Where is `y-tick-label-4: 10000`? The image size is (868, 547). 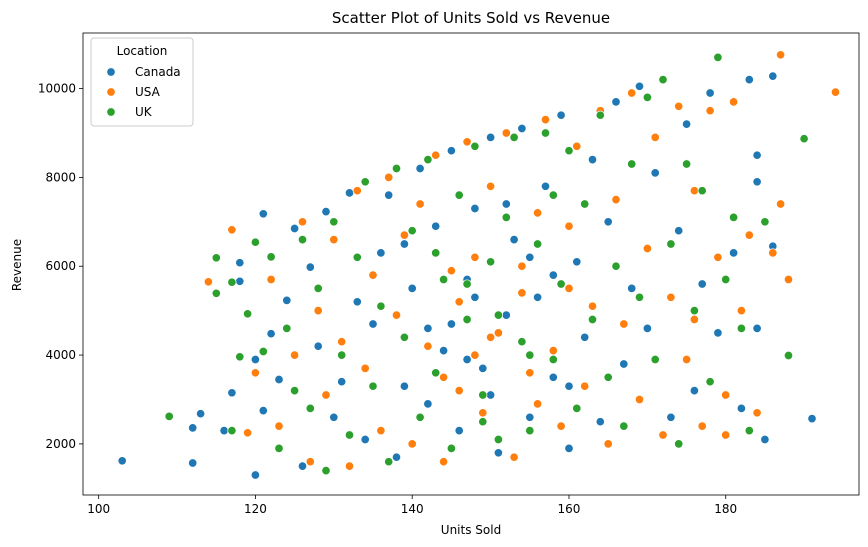
y-tick-label-4: 10000 is located at coordinates (57, 89).